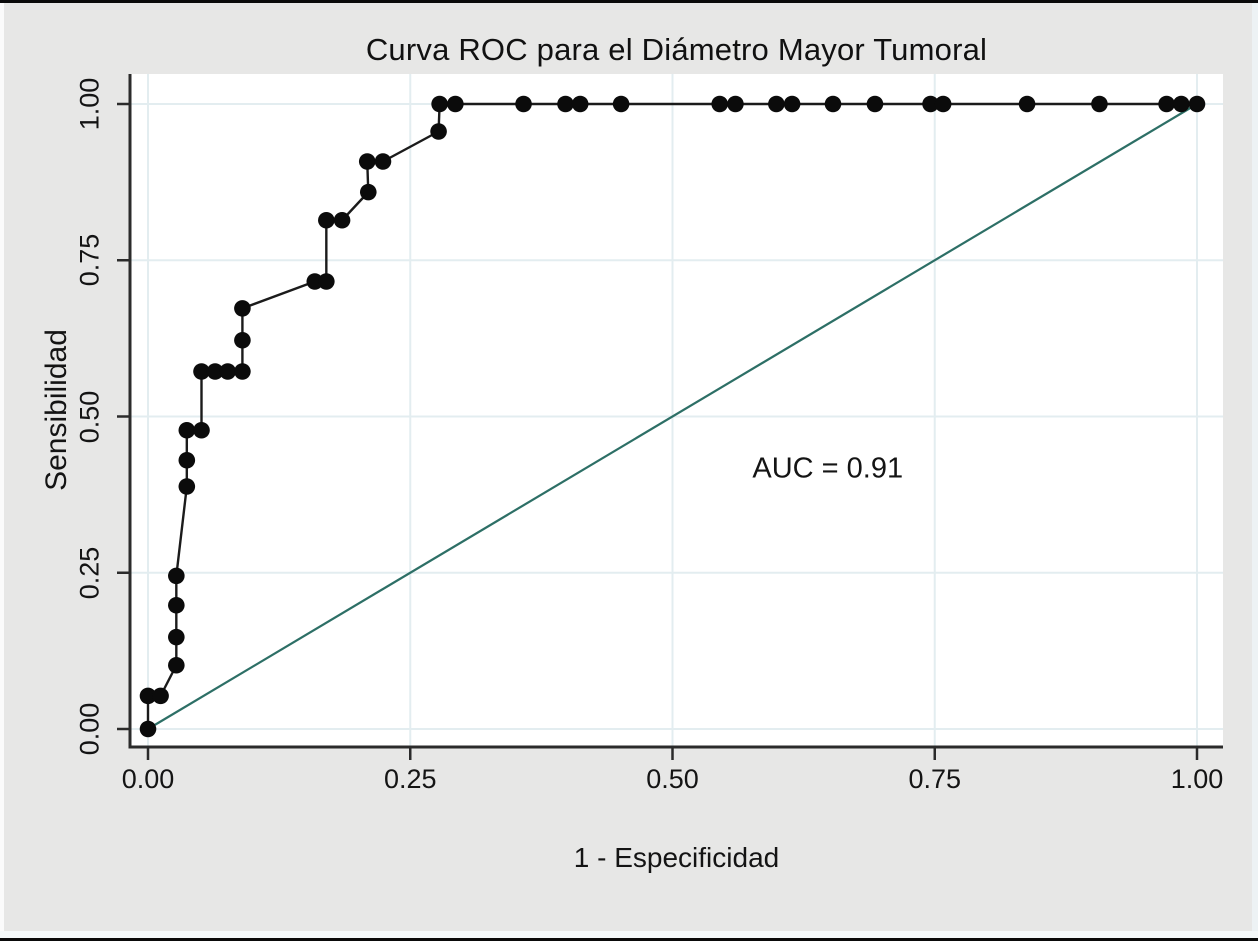 The height and width of the screenshot is (941, 1258). I want to click on auc-annotation: AUC = 0.91, so click(828, 468).